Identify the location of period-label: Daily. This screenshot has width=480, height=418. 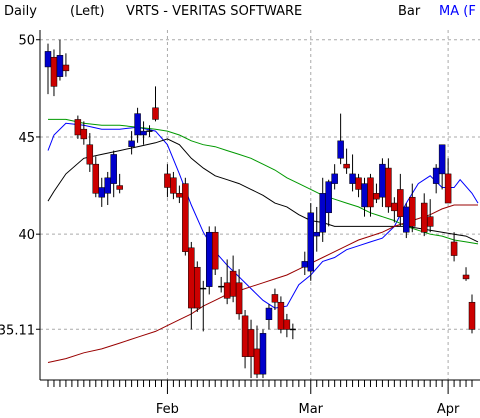
(20, 11).